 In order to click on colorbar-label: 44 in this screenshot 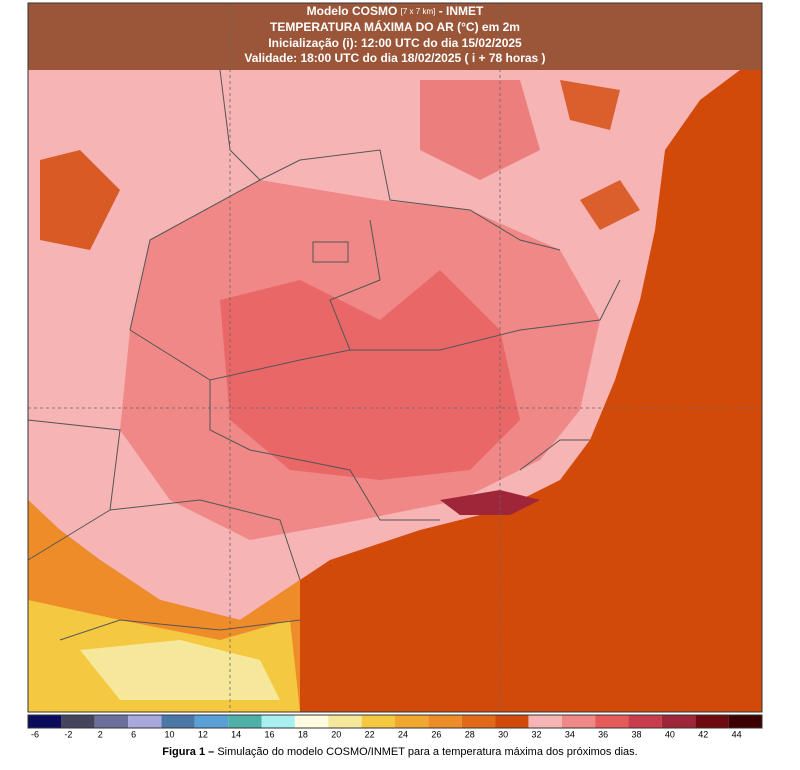, I will do `click(737, 734)`.